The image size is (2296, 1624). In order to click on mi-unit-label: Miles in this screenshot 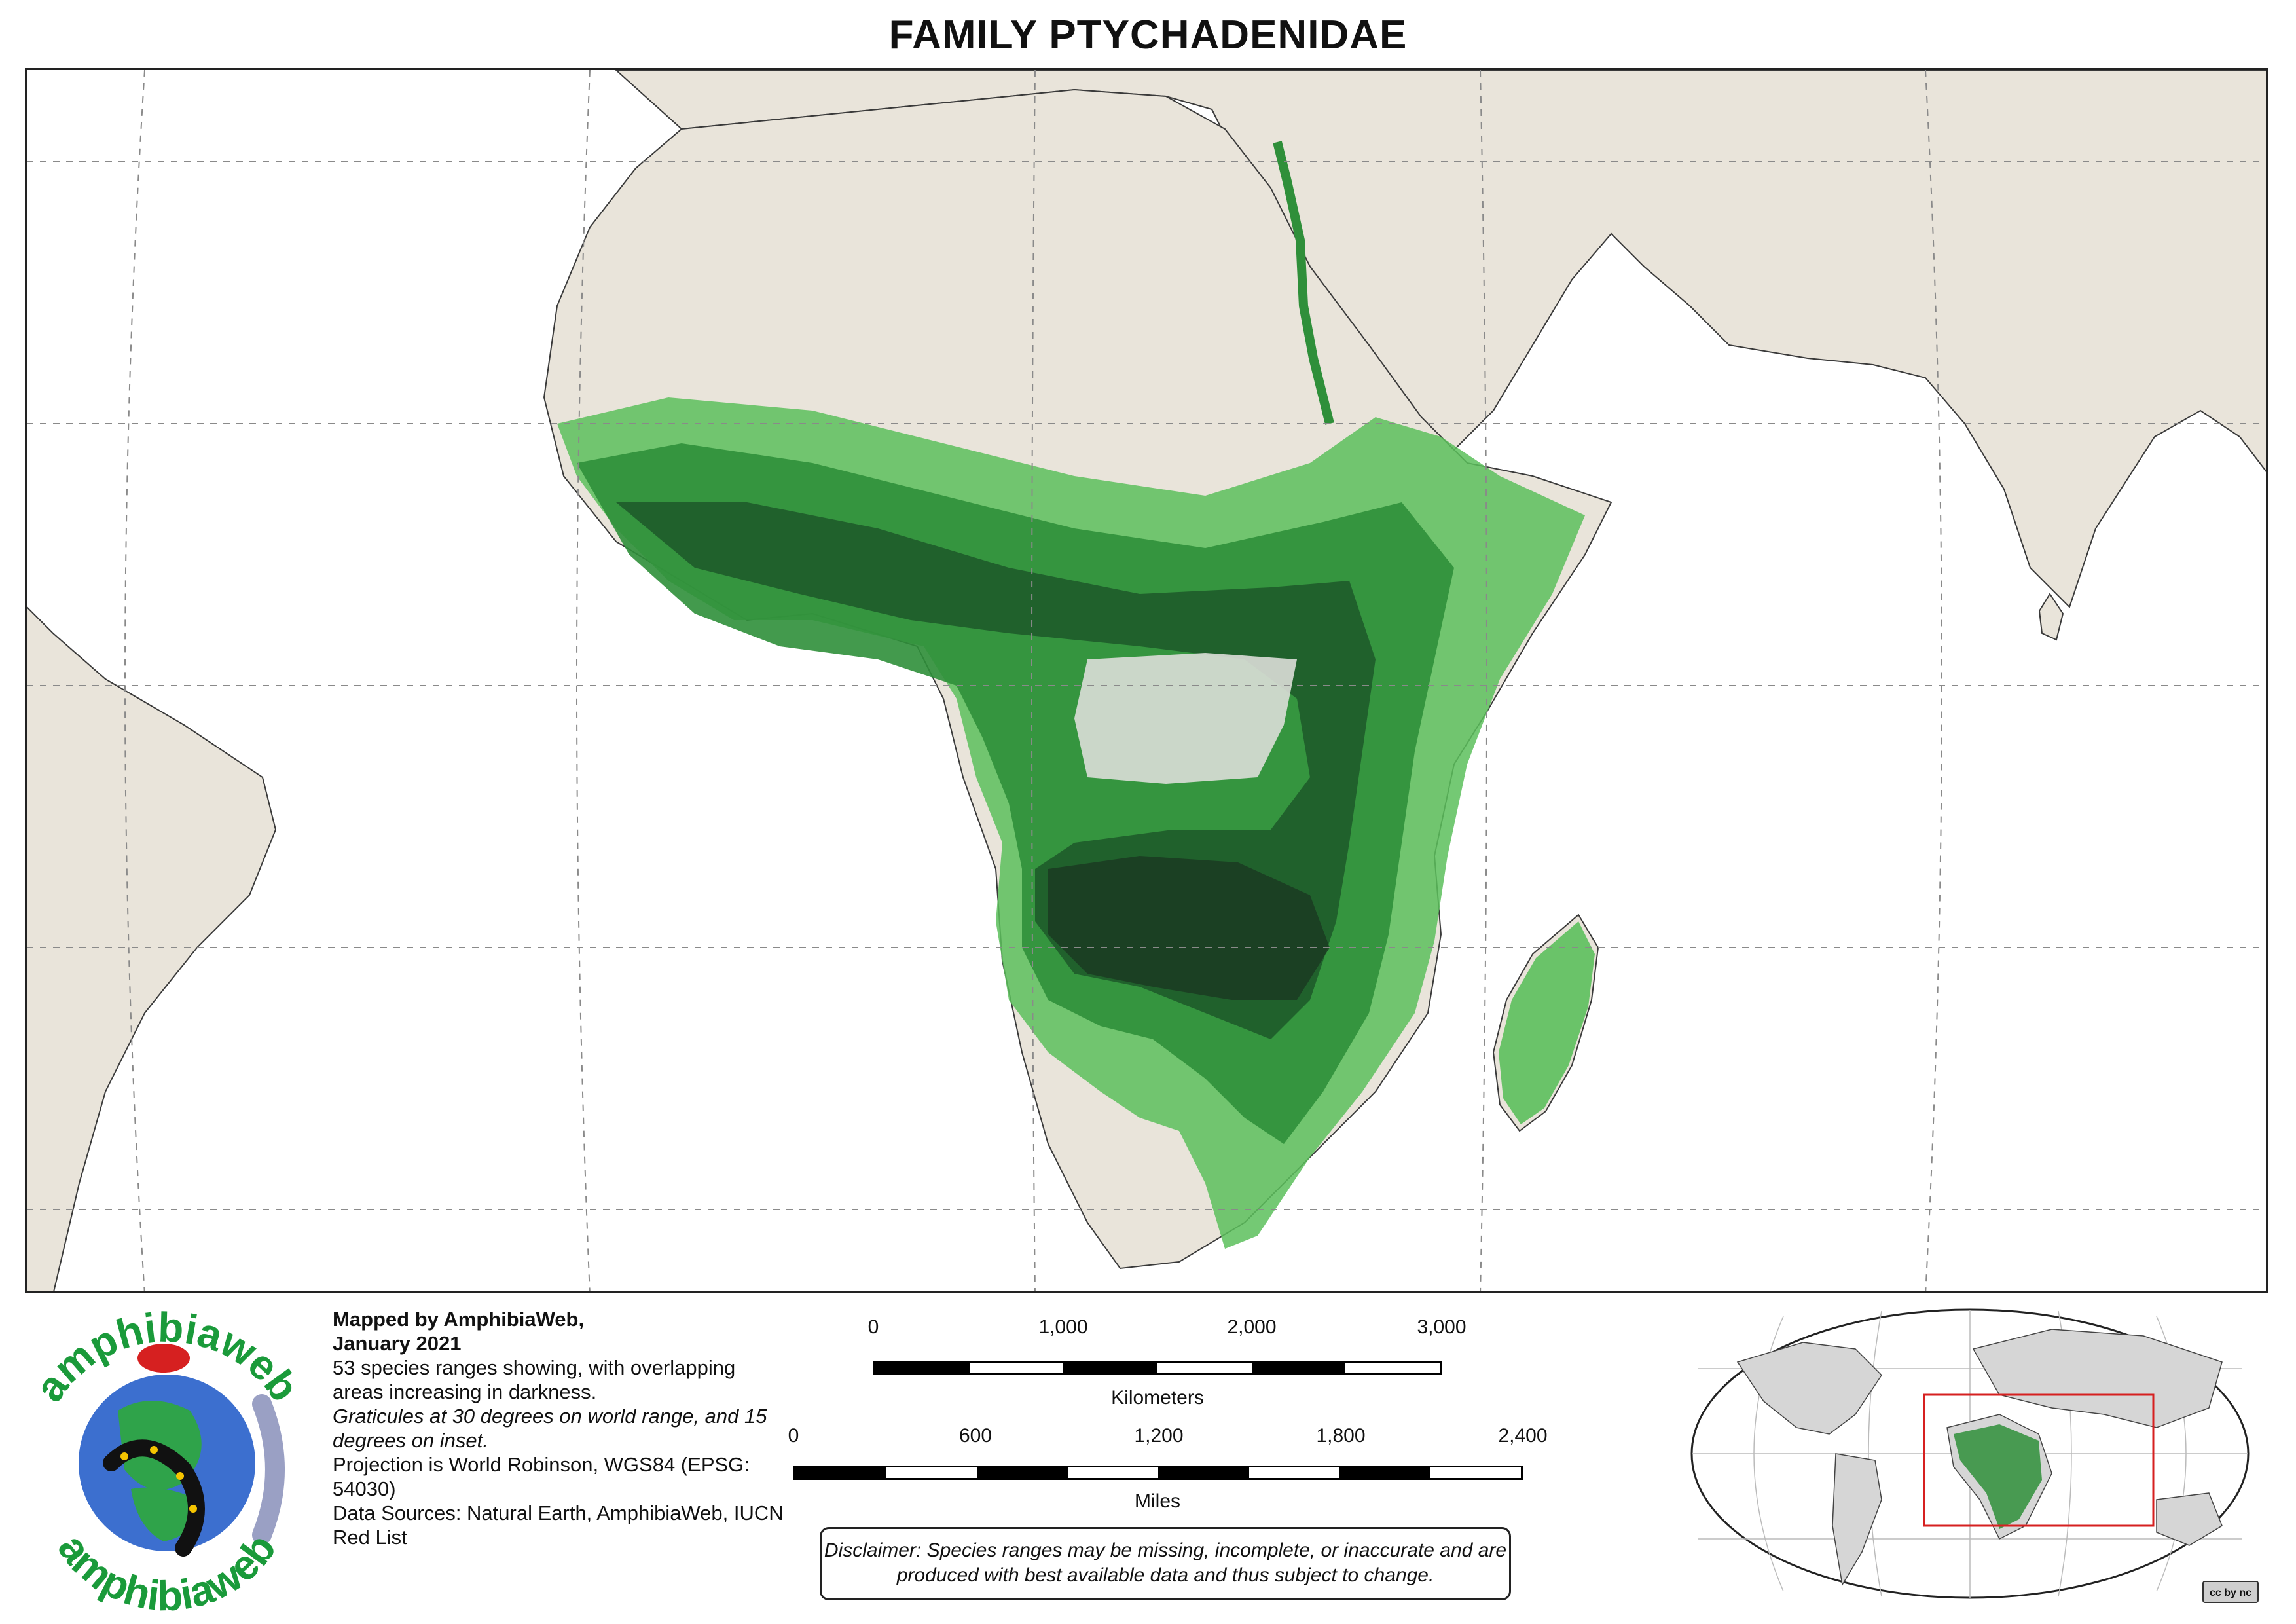, I will do `click(1157, 1501)`.